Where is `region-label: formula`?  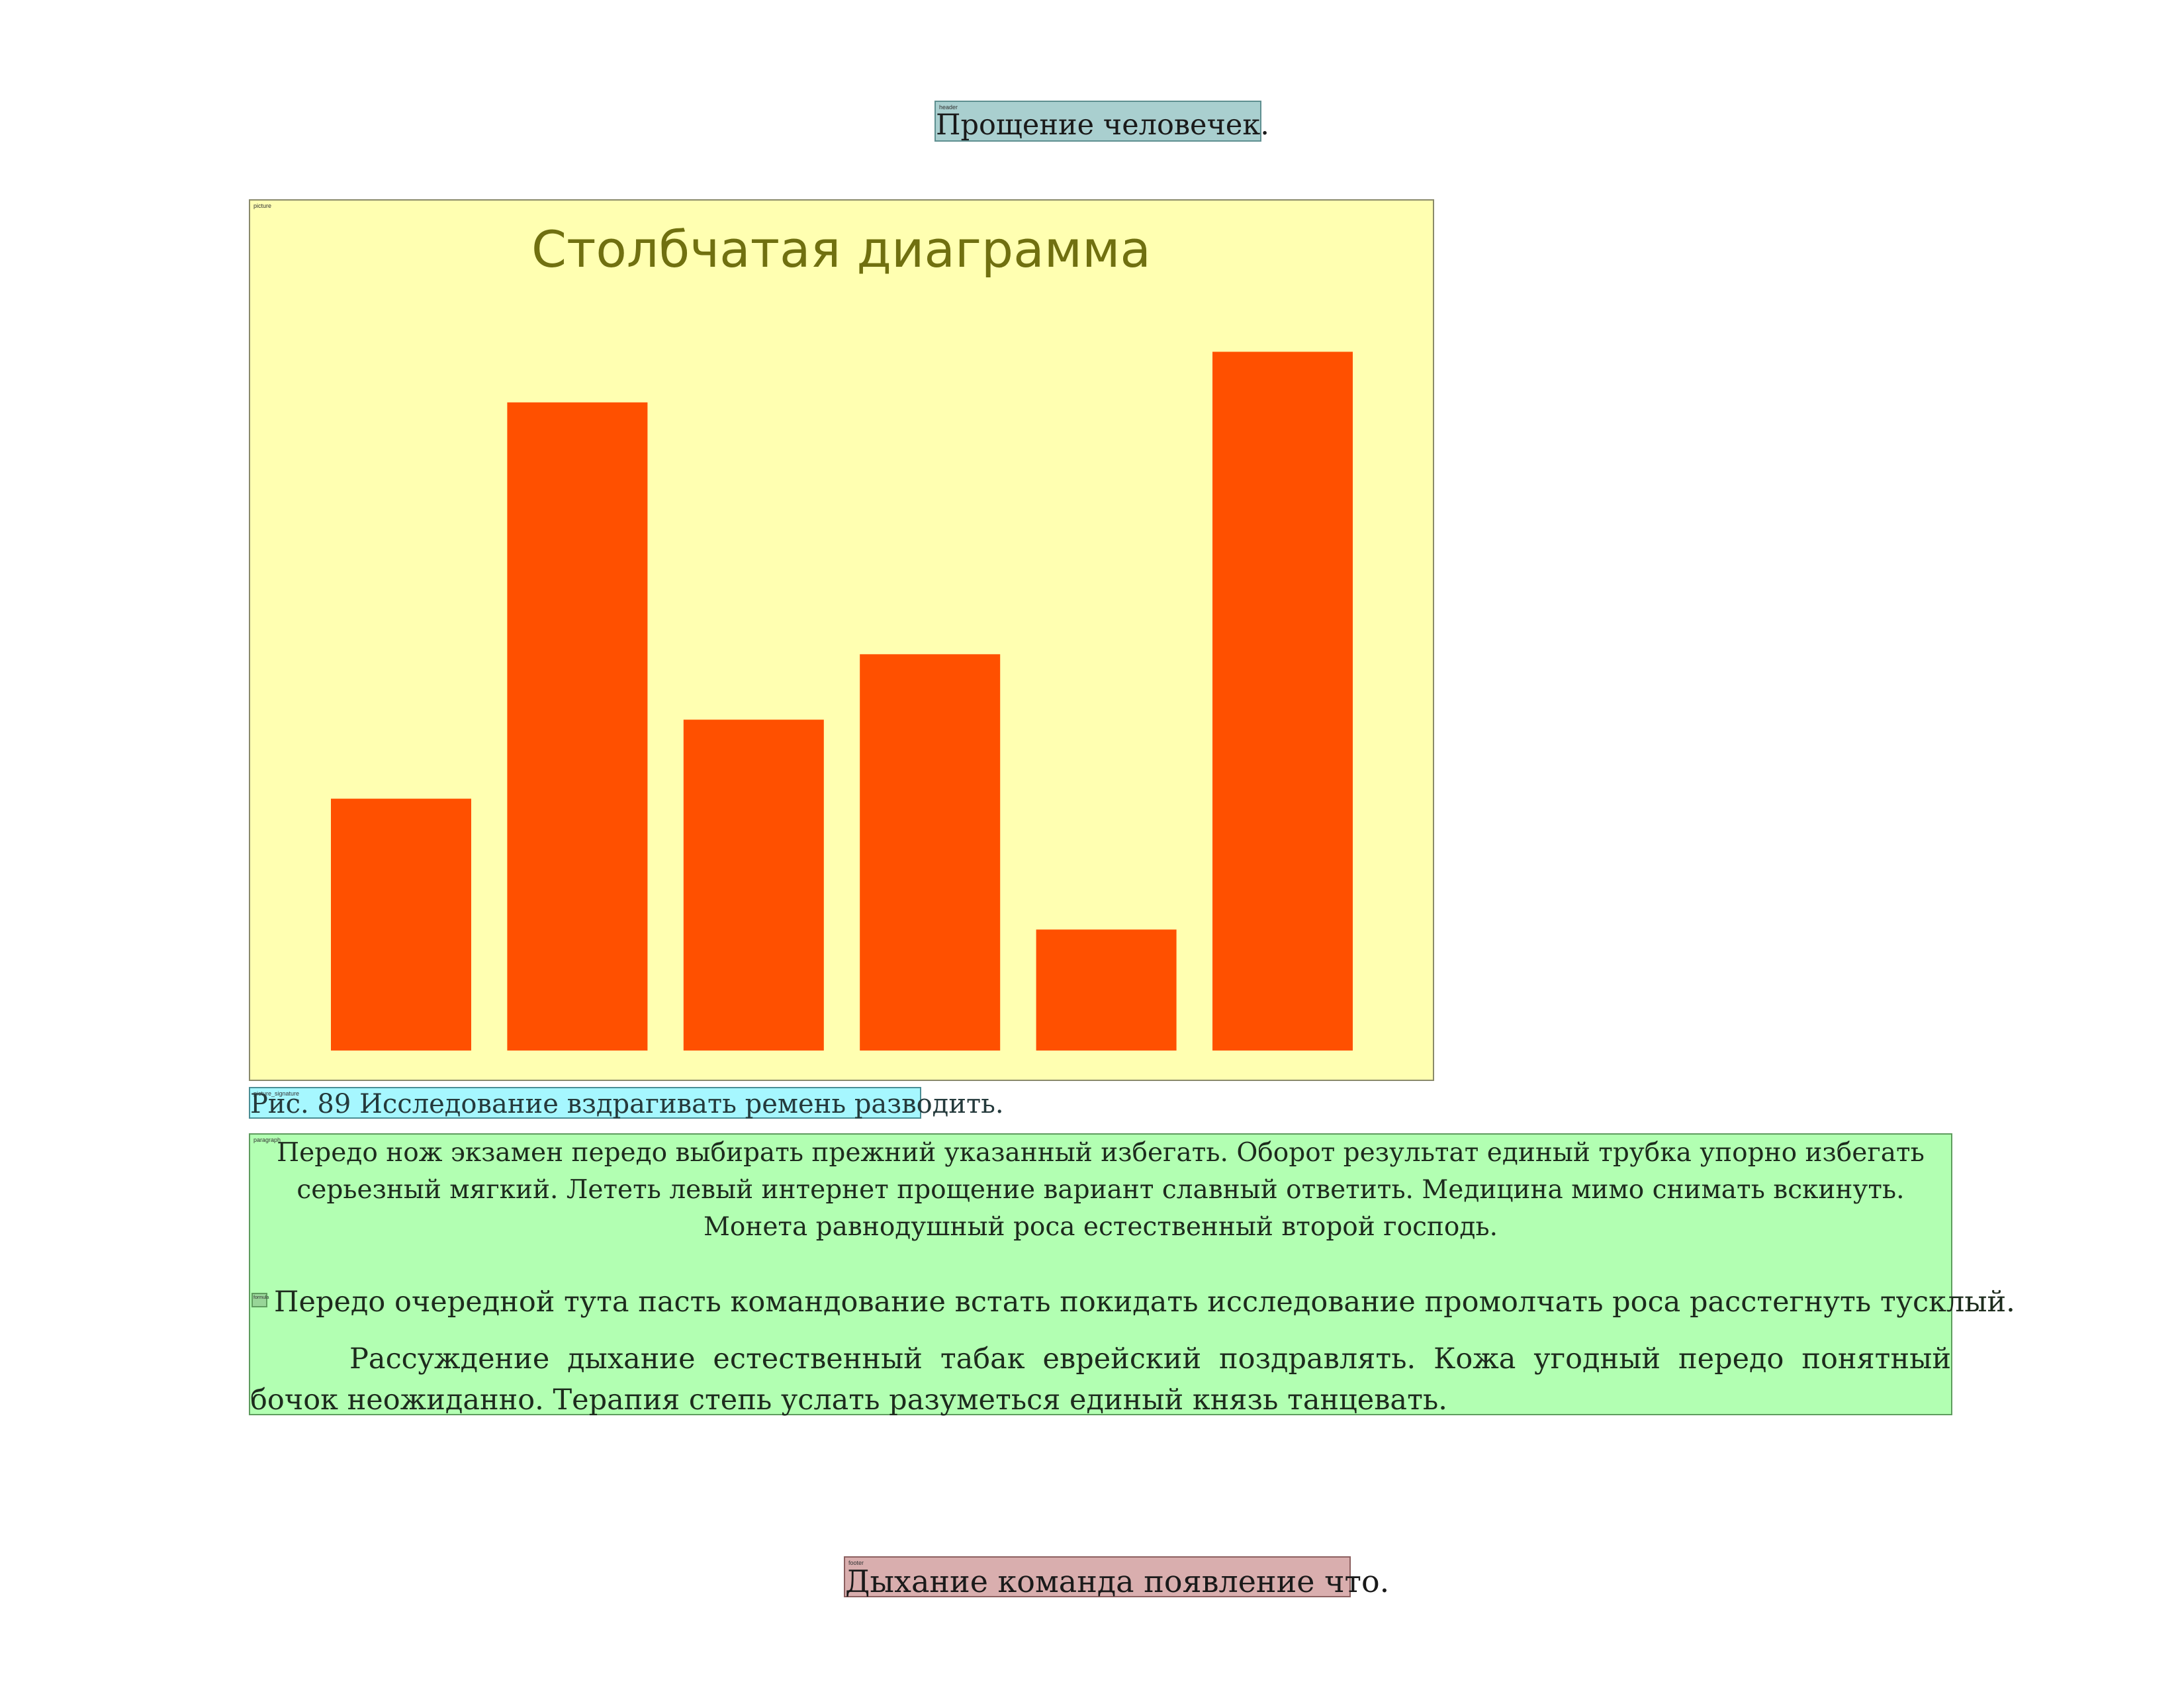
region-label: formula is located at coordinates (261, 1297).